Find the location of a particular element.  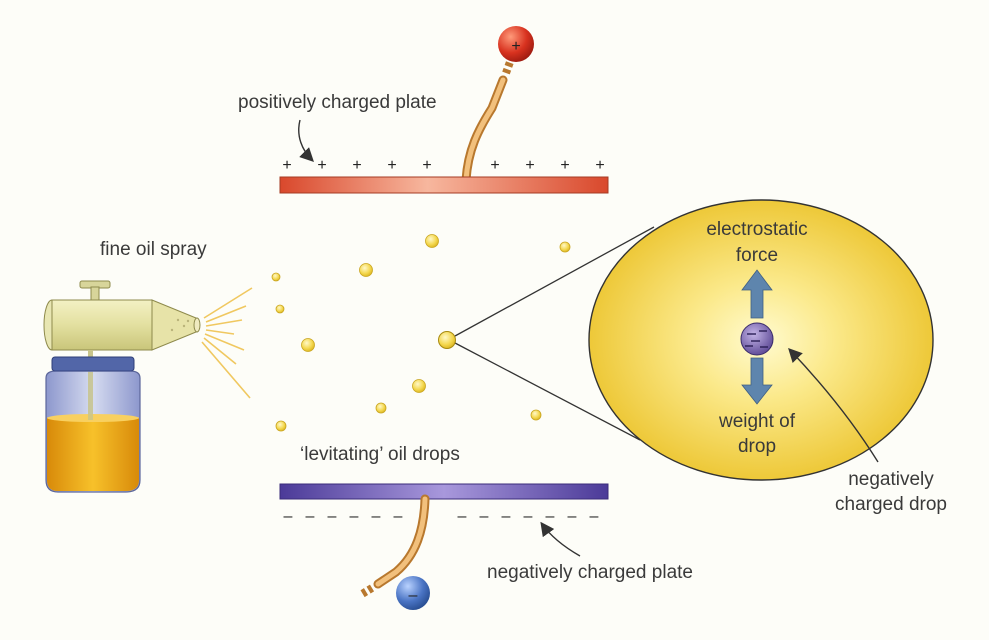

positive-terminal-sign: + is located at coordinates (515, 46).